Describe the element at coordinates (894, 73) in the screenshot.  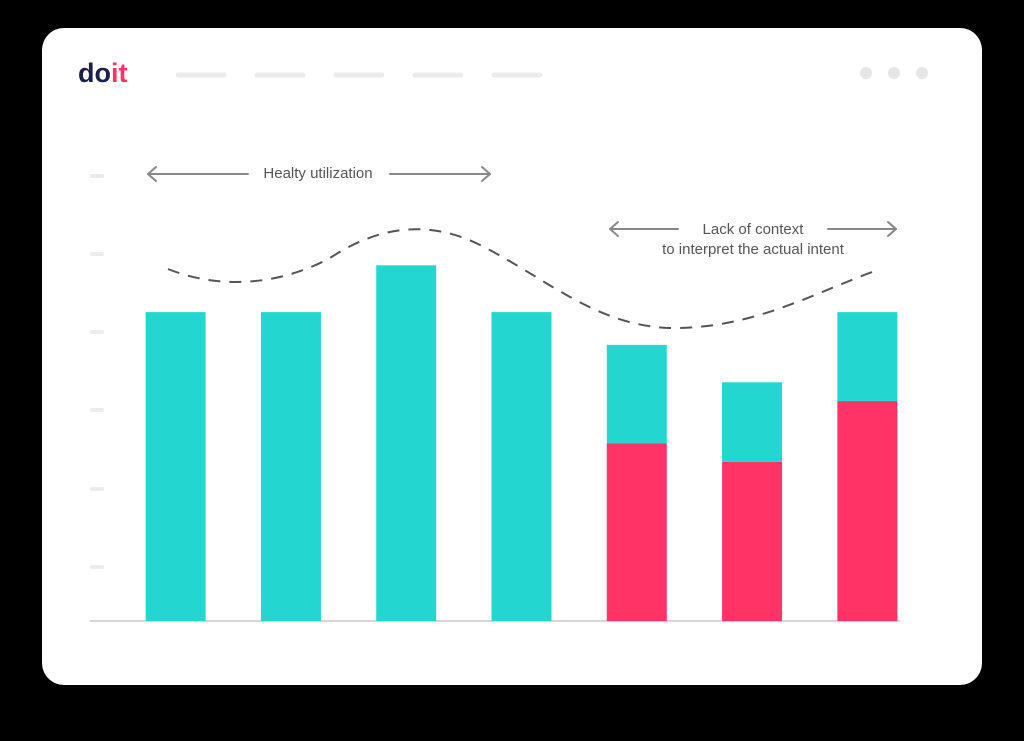
I see `window-dots` at that location.